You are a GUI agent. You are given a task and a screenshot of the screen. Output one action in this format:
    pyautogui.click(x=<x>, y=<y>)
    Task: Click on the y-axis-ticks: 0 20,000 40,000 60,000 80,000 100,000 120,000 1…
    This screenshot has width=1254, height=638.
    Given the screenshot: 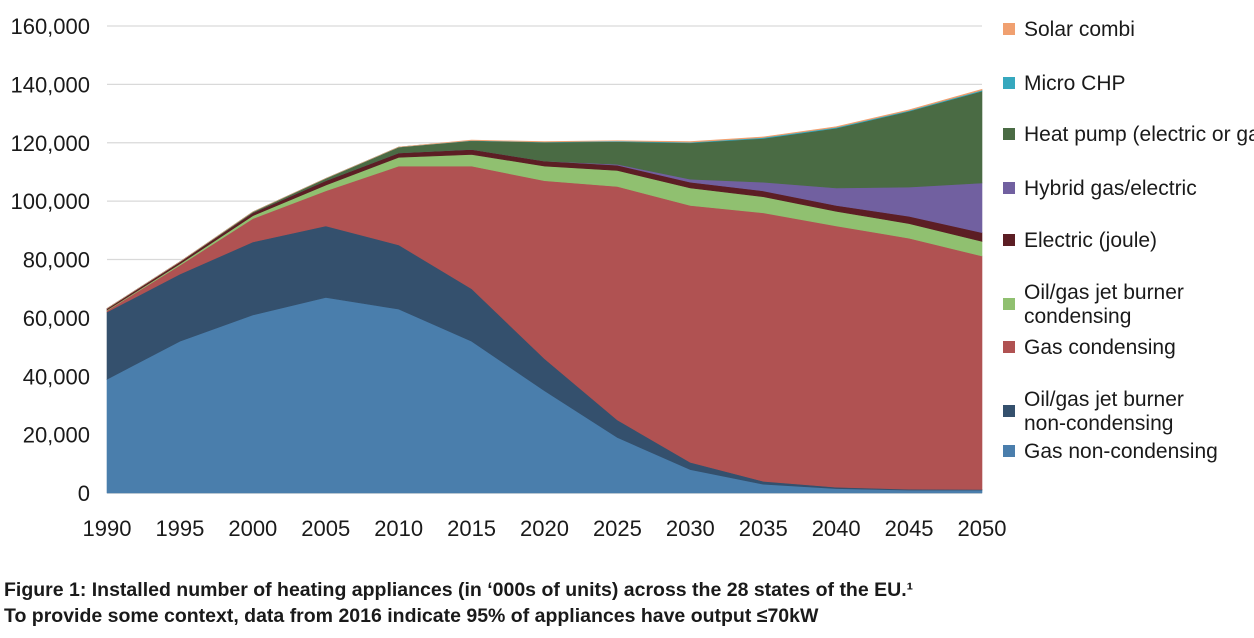 What is the action you would take?
    pyautogui.click(x=50, y=260)
    